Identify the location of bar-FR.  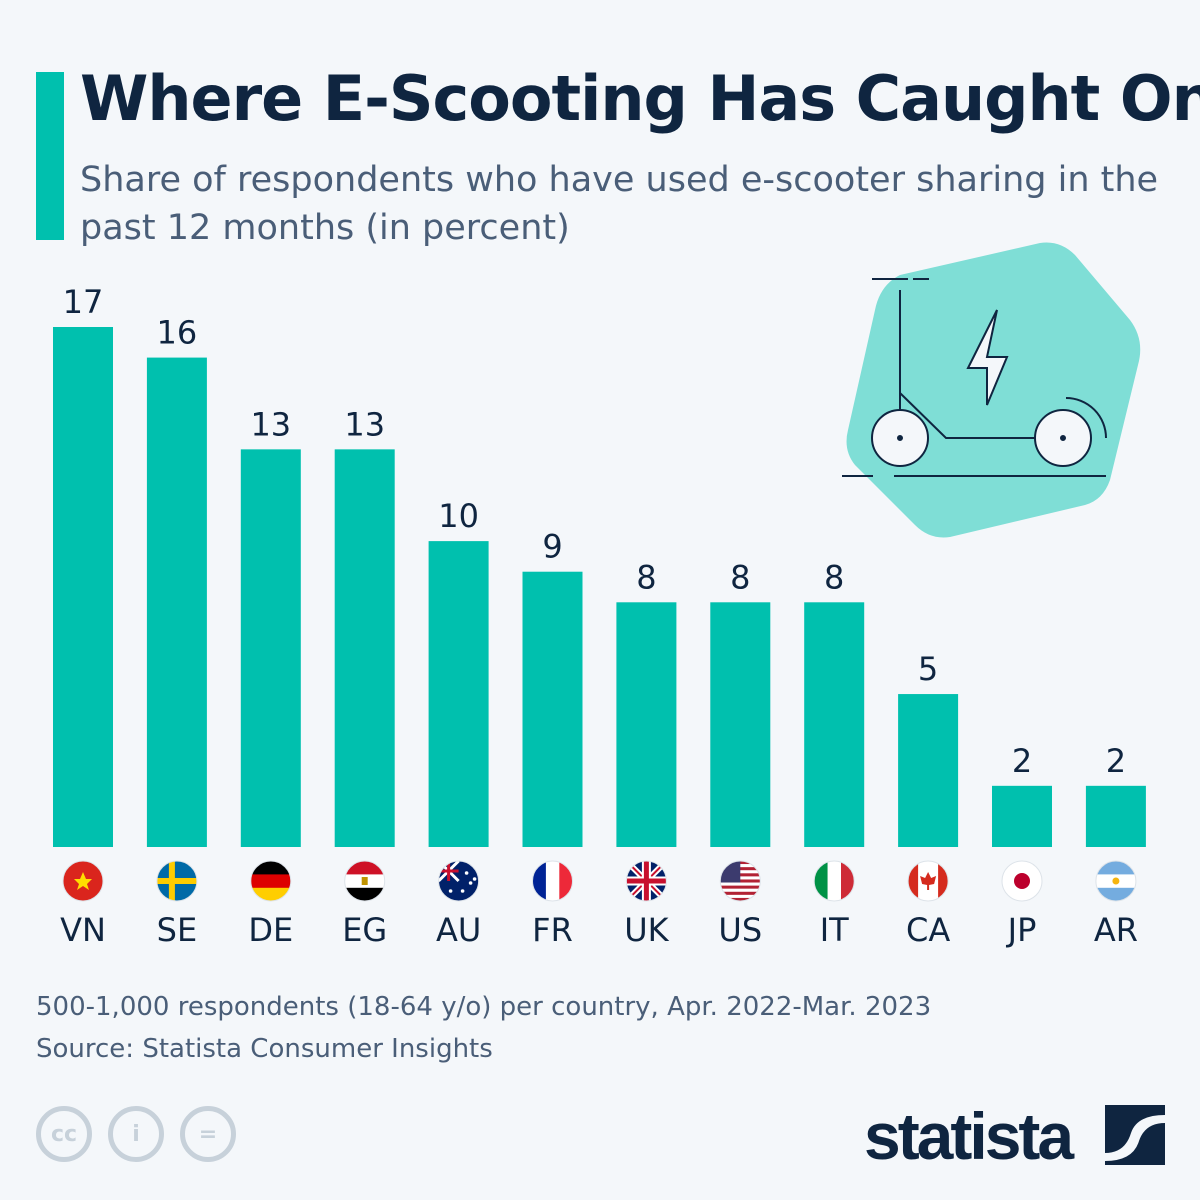
(552, 709).